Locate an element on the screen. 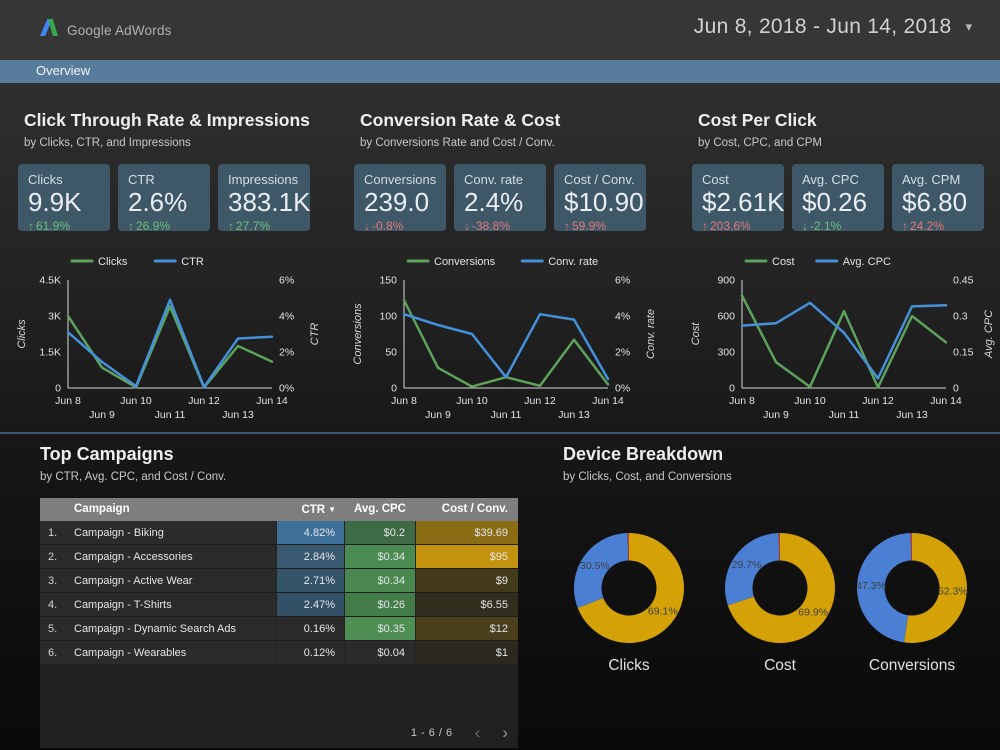  legend-label: Clicks is located at coordinates (113, 262).